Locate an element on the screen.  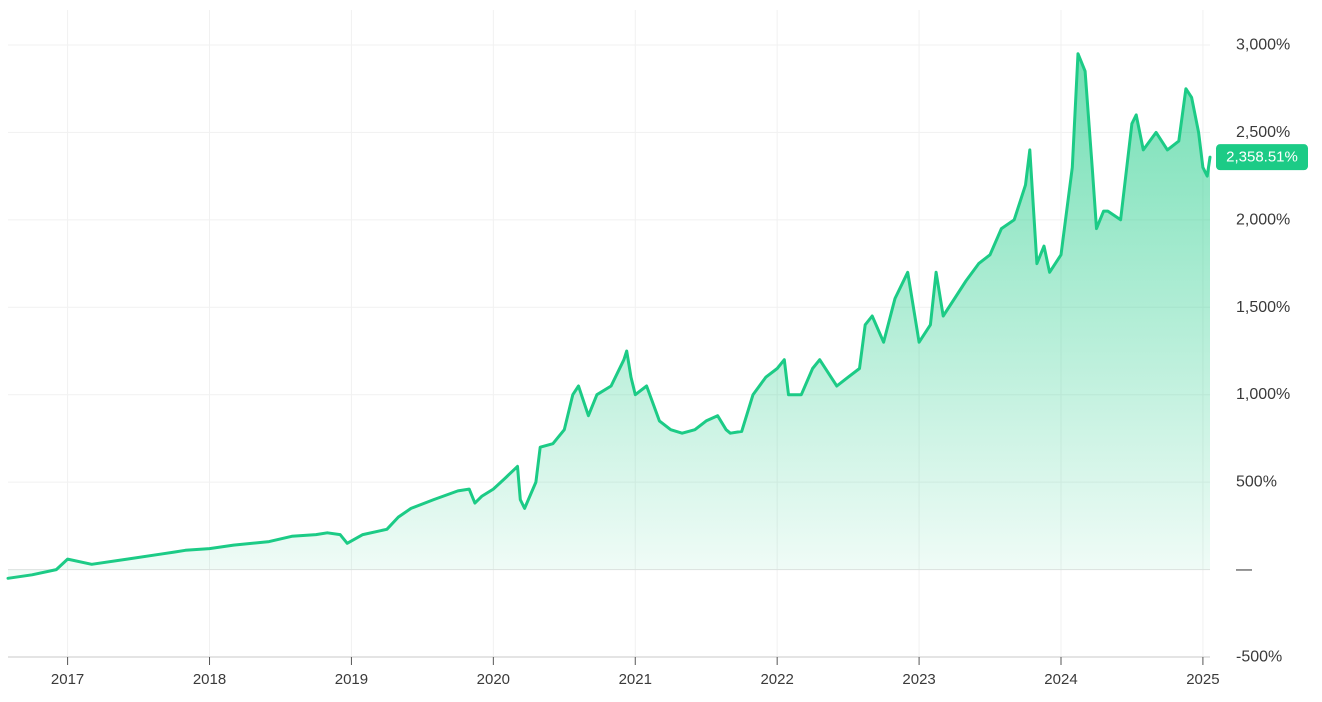
y-tick-label: — is located at coordinates (1244, 569).